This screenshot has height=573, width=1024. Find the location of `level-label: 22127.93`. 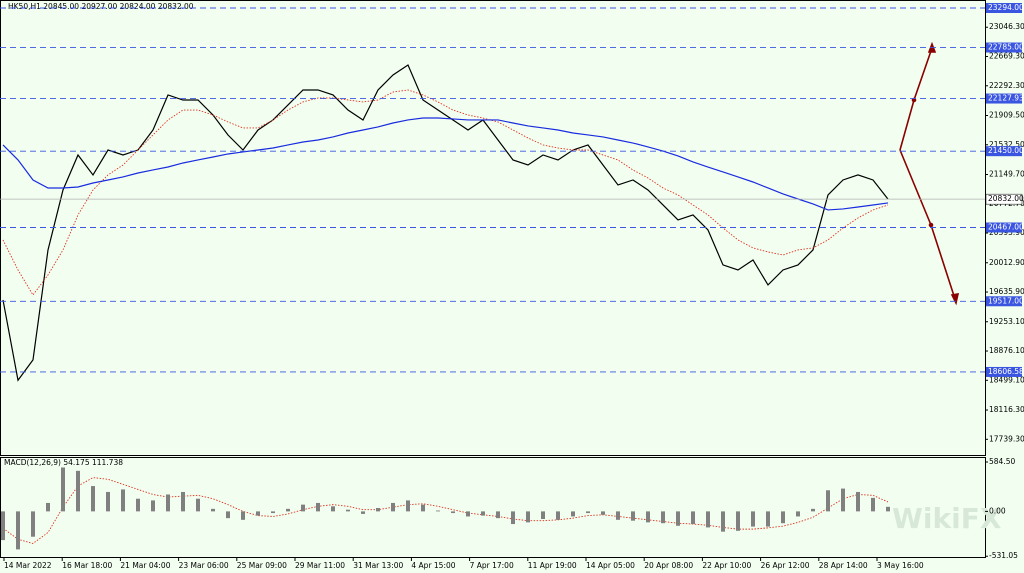

level-label: 22127.93 is located at coordinates (1006, 98).